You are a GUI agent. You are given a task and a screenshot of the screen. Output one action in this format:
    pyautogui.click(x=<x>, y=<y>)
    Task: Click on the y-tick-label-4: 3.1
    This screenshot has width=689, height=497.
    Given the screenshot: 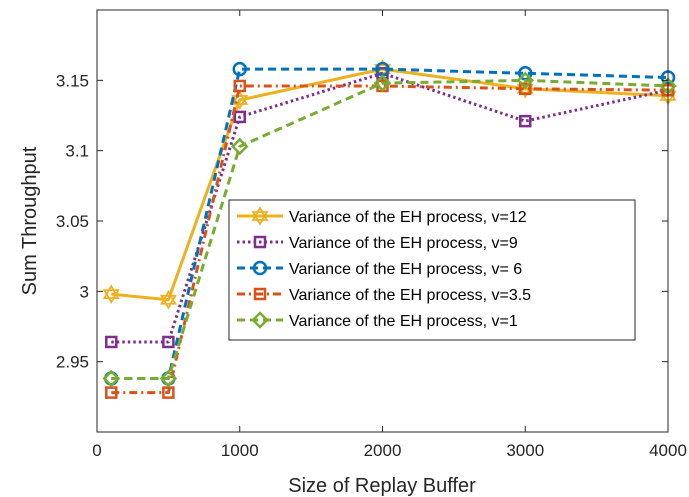 What is the action you would take?
    pyautogui.click(x=77, y=151)
    